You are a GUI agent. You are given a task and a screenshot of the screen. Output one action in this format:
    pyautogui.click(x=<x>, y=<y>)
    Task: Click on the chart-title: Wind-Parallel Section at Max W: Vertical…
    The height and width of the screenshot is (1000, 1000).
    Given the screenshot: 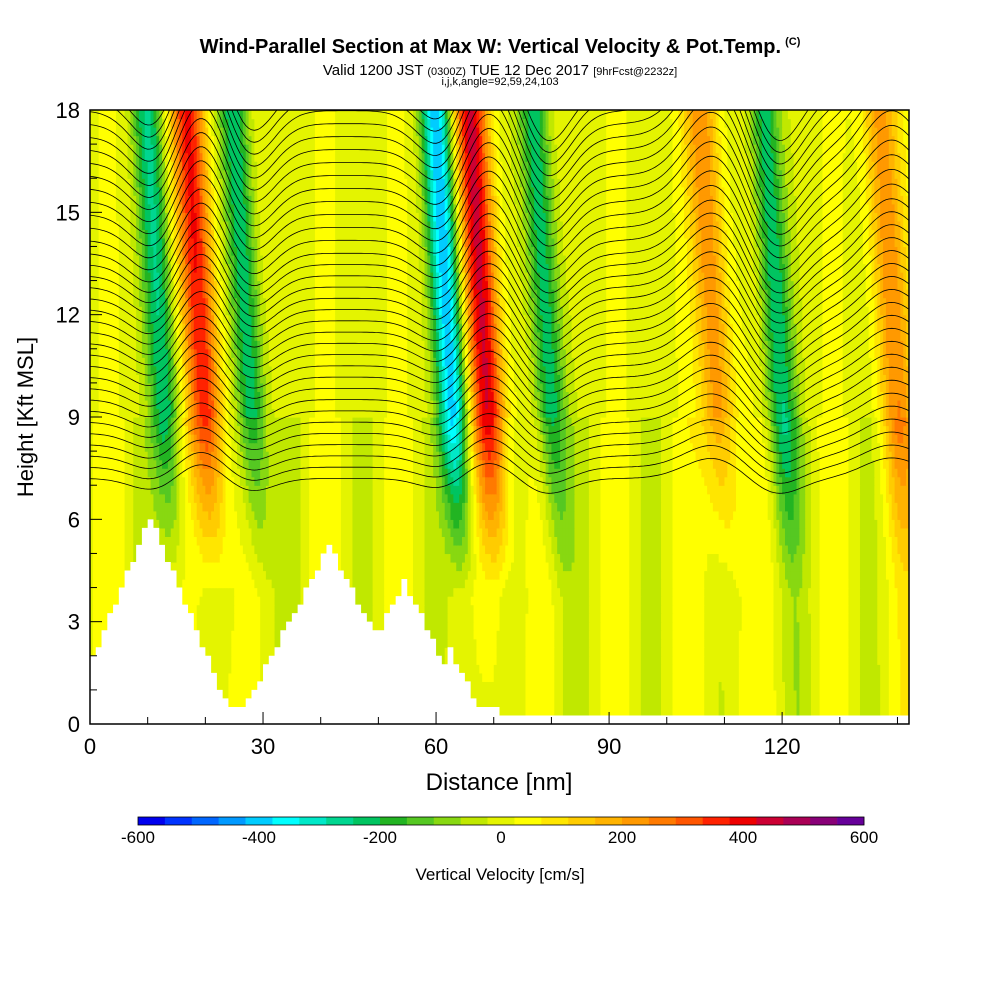 What is the action you would take?
    pyautogui.click(x=500, y=47)
    